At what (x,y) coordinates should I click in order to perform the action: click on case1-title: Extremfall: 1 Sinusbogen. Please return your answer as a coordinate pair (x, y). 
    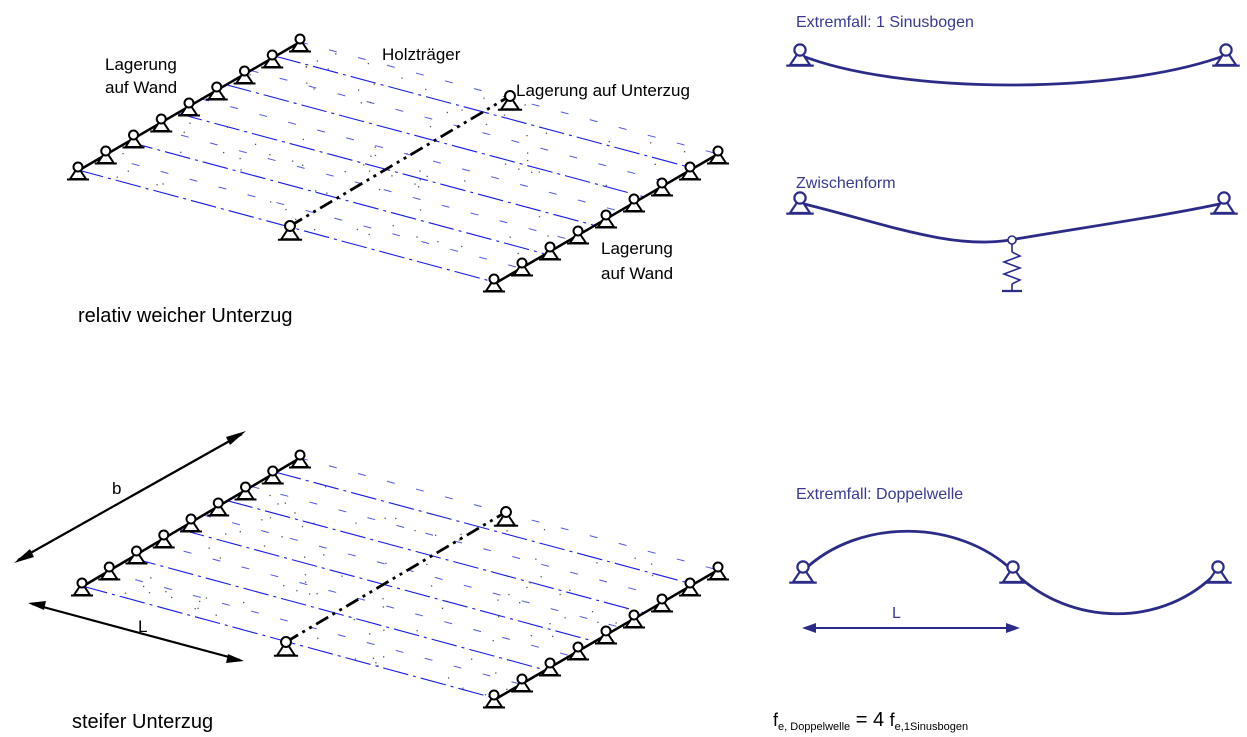
    Looking at the image, I should click on (885, 22).